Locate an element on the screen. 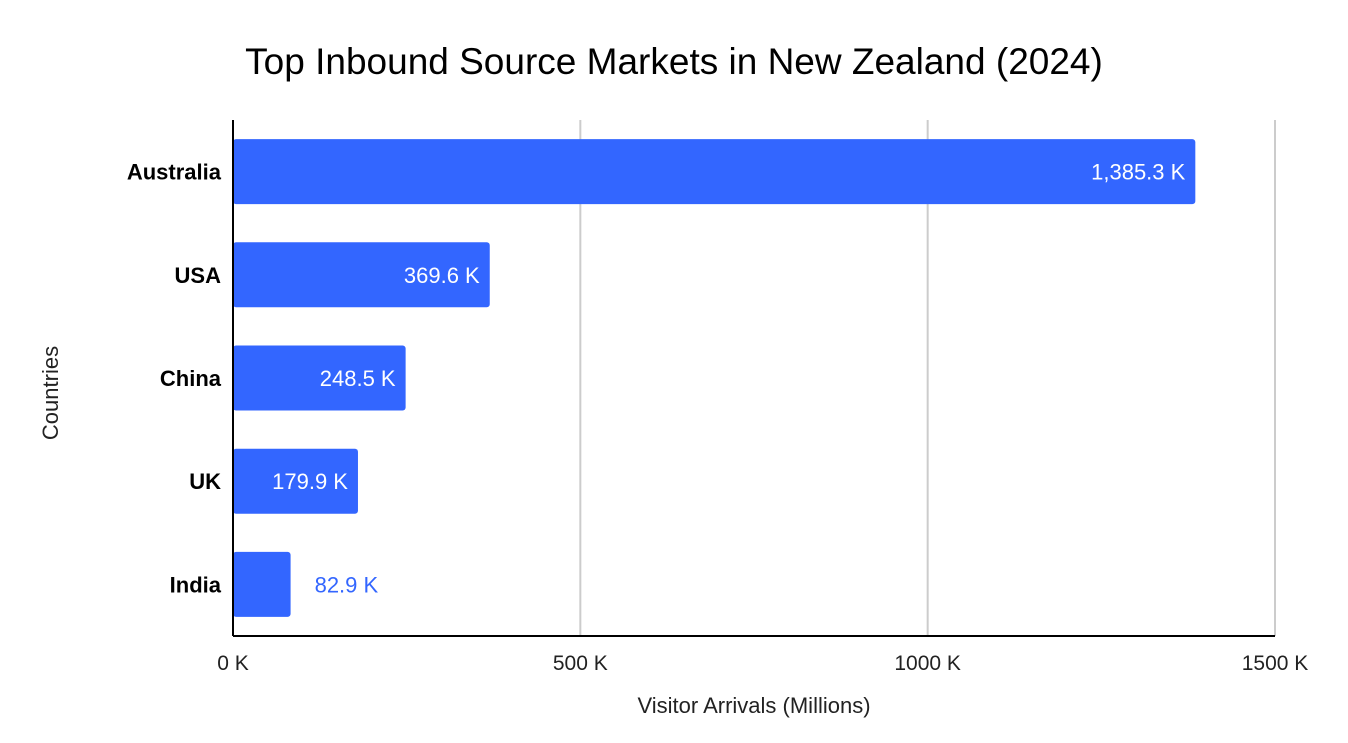 The height and width of the screenshot is (743, 1348). bar-australia is located at coordinates (714, 172).